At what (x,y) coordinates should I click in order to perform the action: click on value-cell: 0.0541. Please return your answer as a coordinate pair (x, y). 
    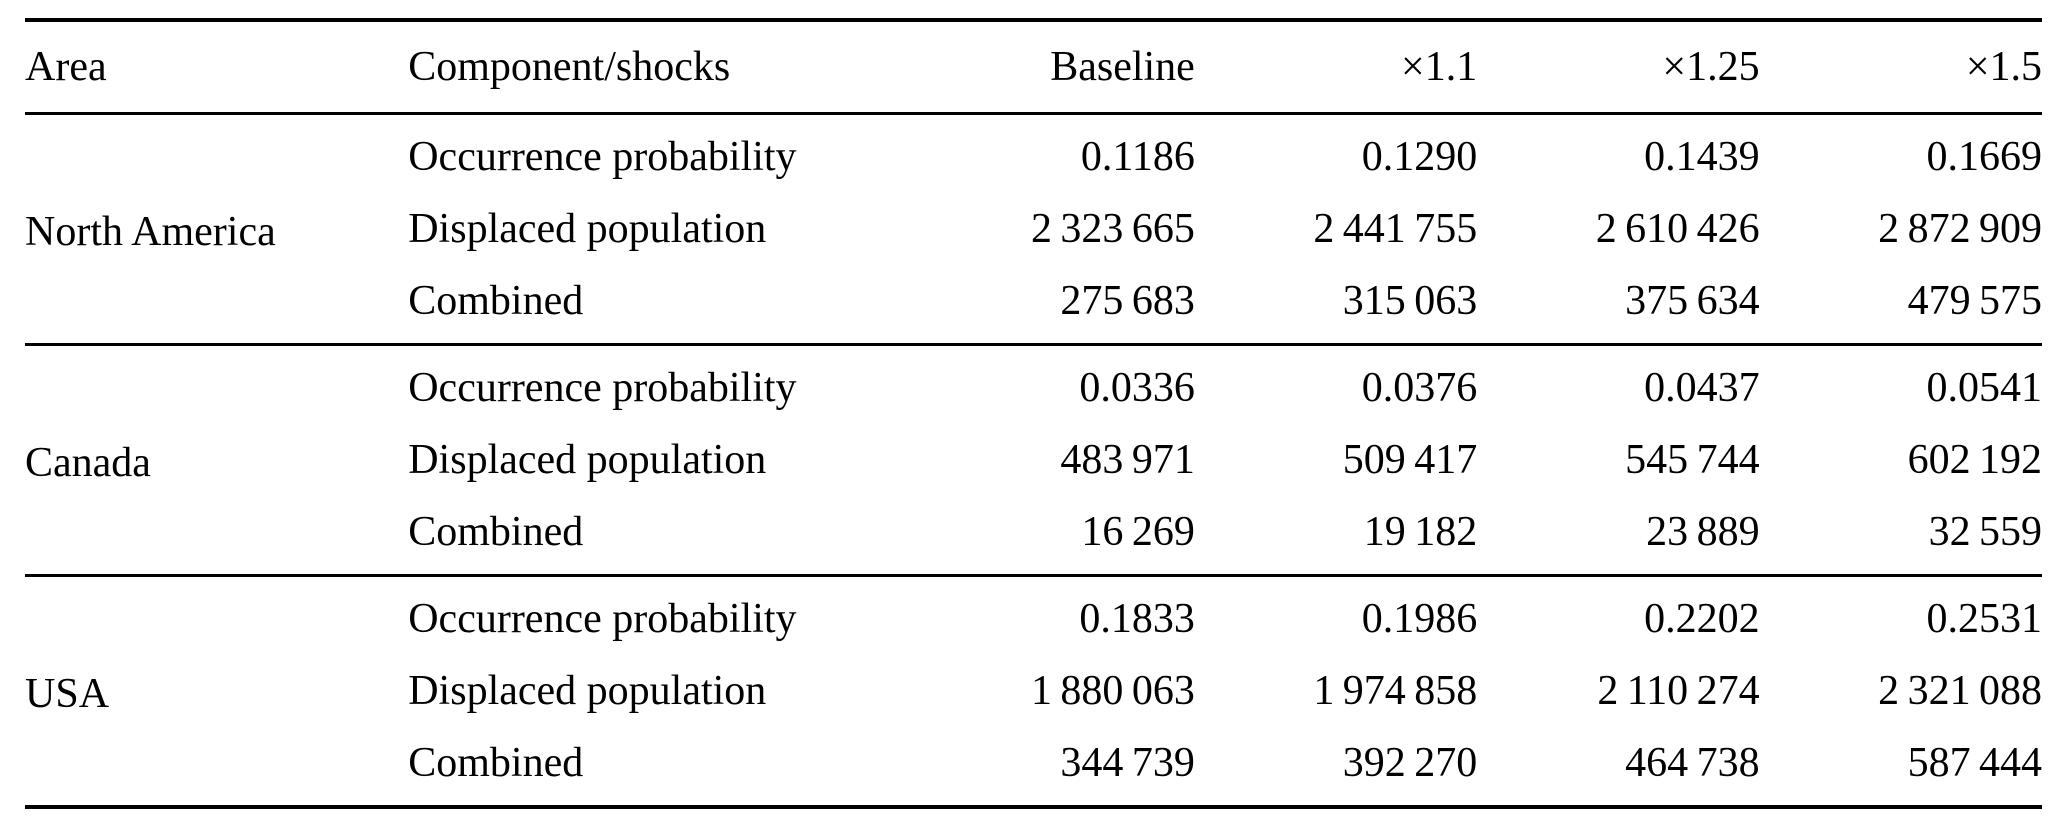
    Looking at the image, I should click on (1984, 388).